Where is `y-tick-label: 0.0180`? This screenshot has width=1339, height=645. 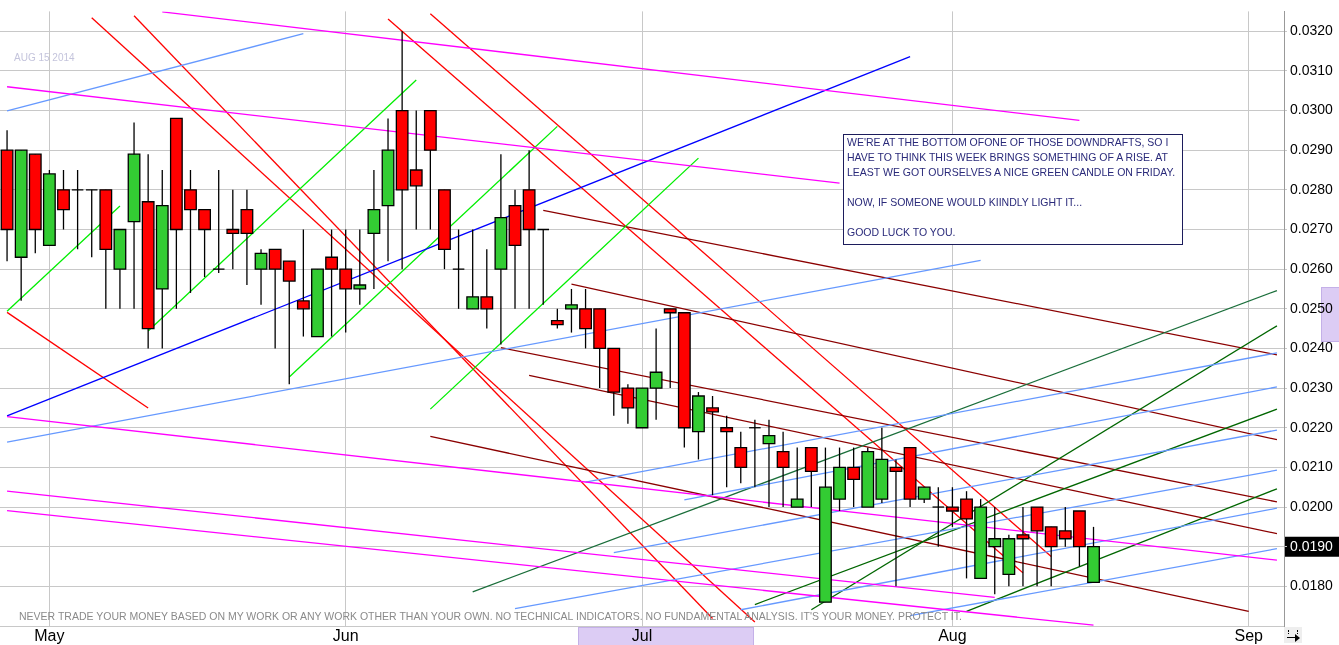 y-tick-label: 0.0180 is located at coordinates (1312, 585).